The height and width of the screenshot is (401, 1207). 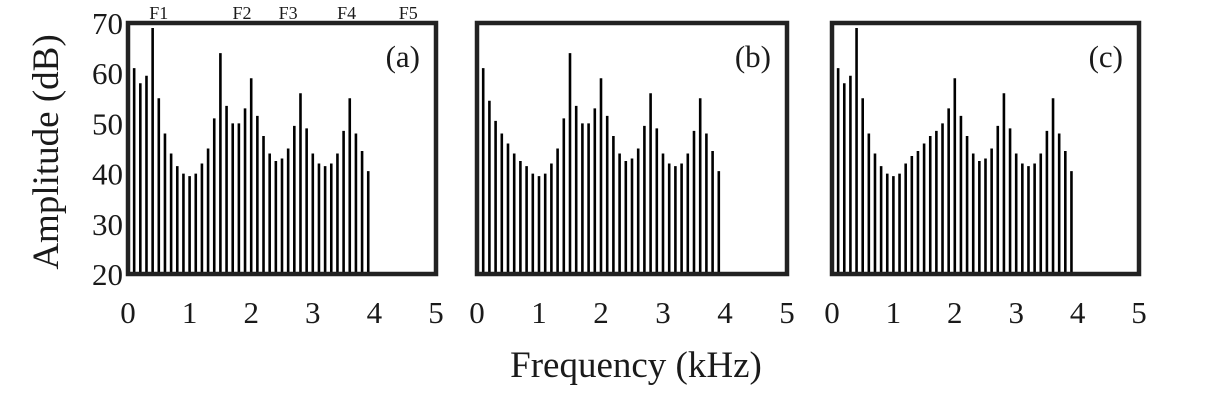 What do you see at coordinates (46, 151) in the screenshot?
I see `y-axis-title: Amplitude (dB)` at bounding box center [46, 151].